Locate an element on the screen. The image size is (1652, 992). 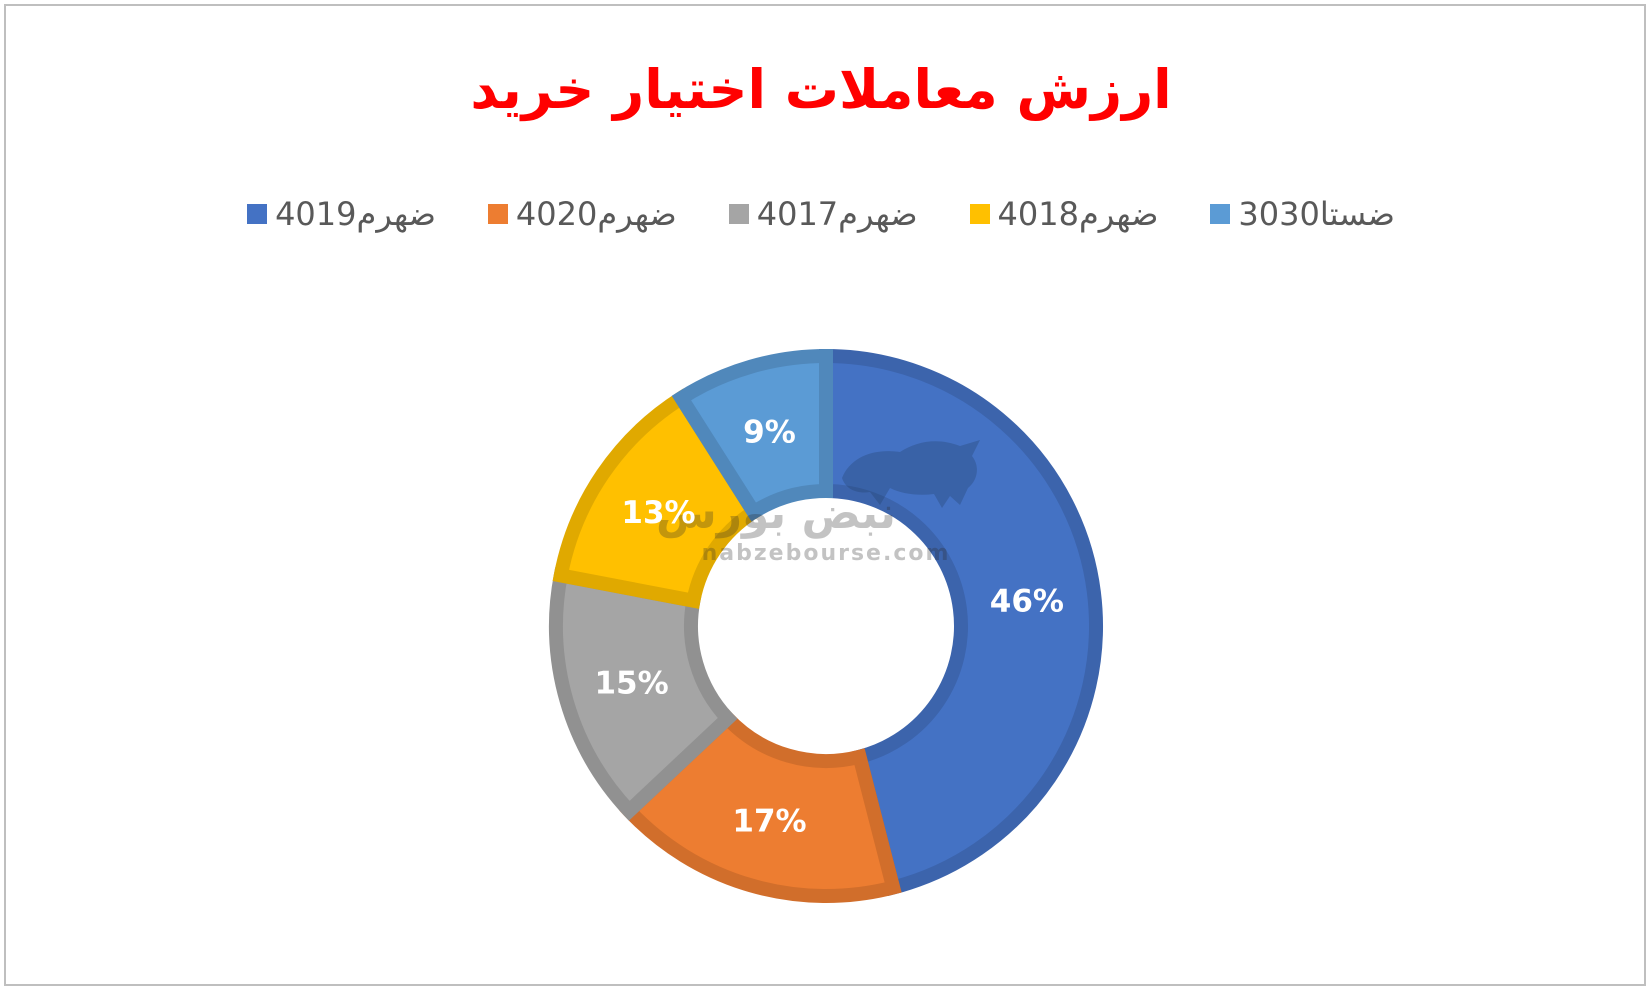
bull-logo-icon is located at coordinates (911, 474).